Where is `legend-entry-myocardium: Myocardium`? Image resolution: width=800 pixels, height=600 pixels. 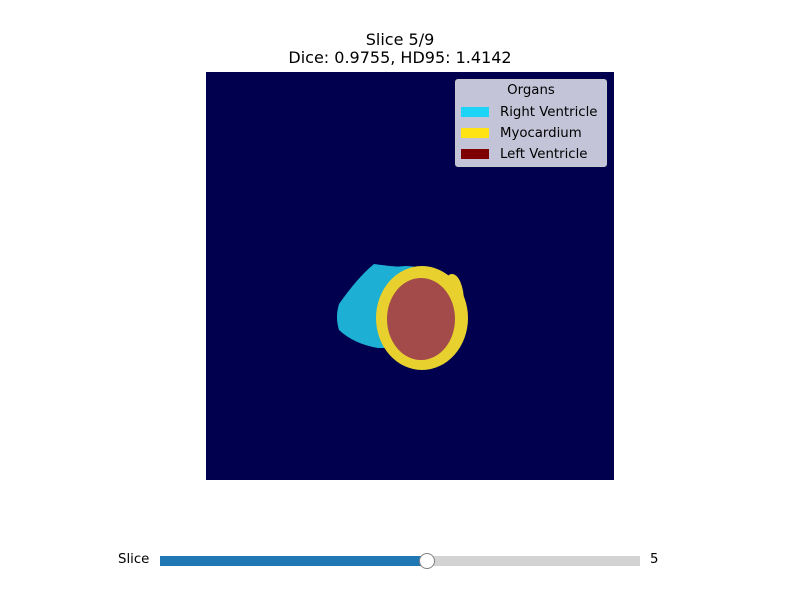
legend-entry-myocardium: Myocardium is located at coordinates (521, 133).